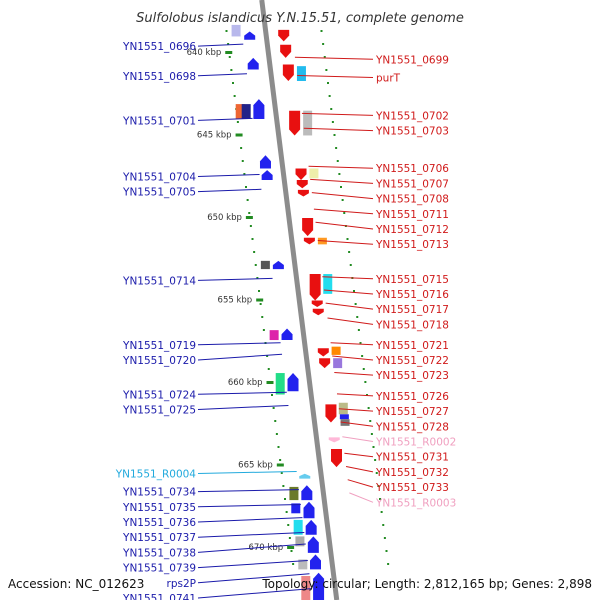 The image size is (600, 600). Describe the element at coordinates (412, 184) in the screenshot. I see `gene-label-right: YN1551_0707` at that location.